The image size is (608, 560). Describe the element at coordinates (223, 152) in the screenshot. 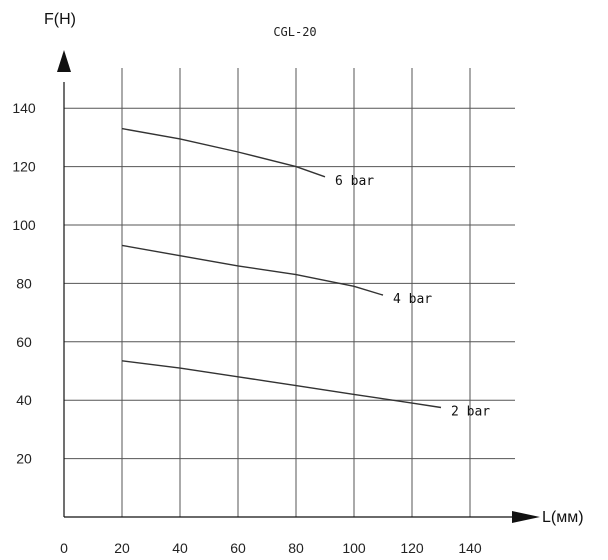

I see `series-line-6-bar` at that location.